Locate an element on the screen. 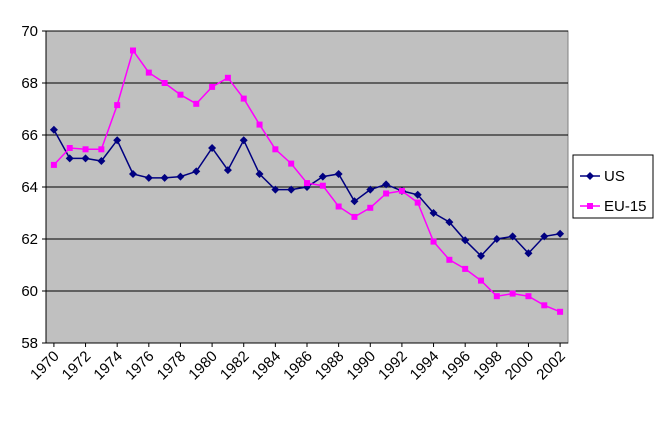 The image size is (666, 444). x-tick-label: 1982 is located at coordinates (235, 366).